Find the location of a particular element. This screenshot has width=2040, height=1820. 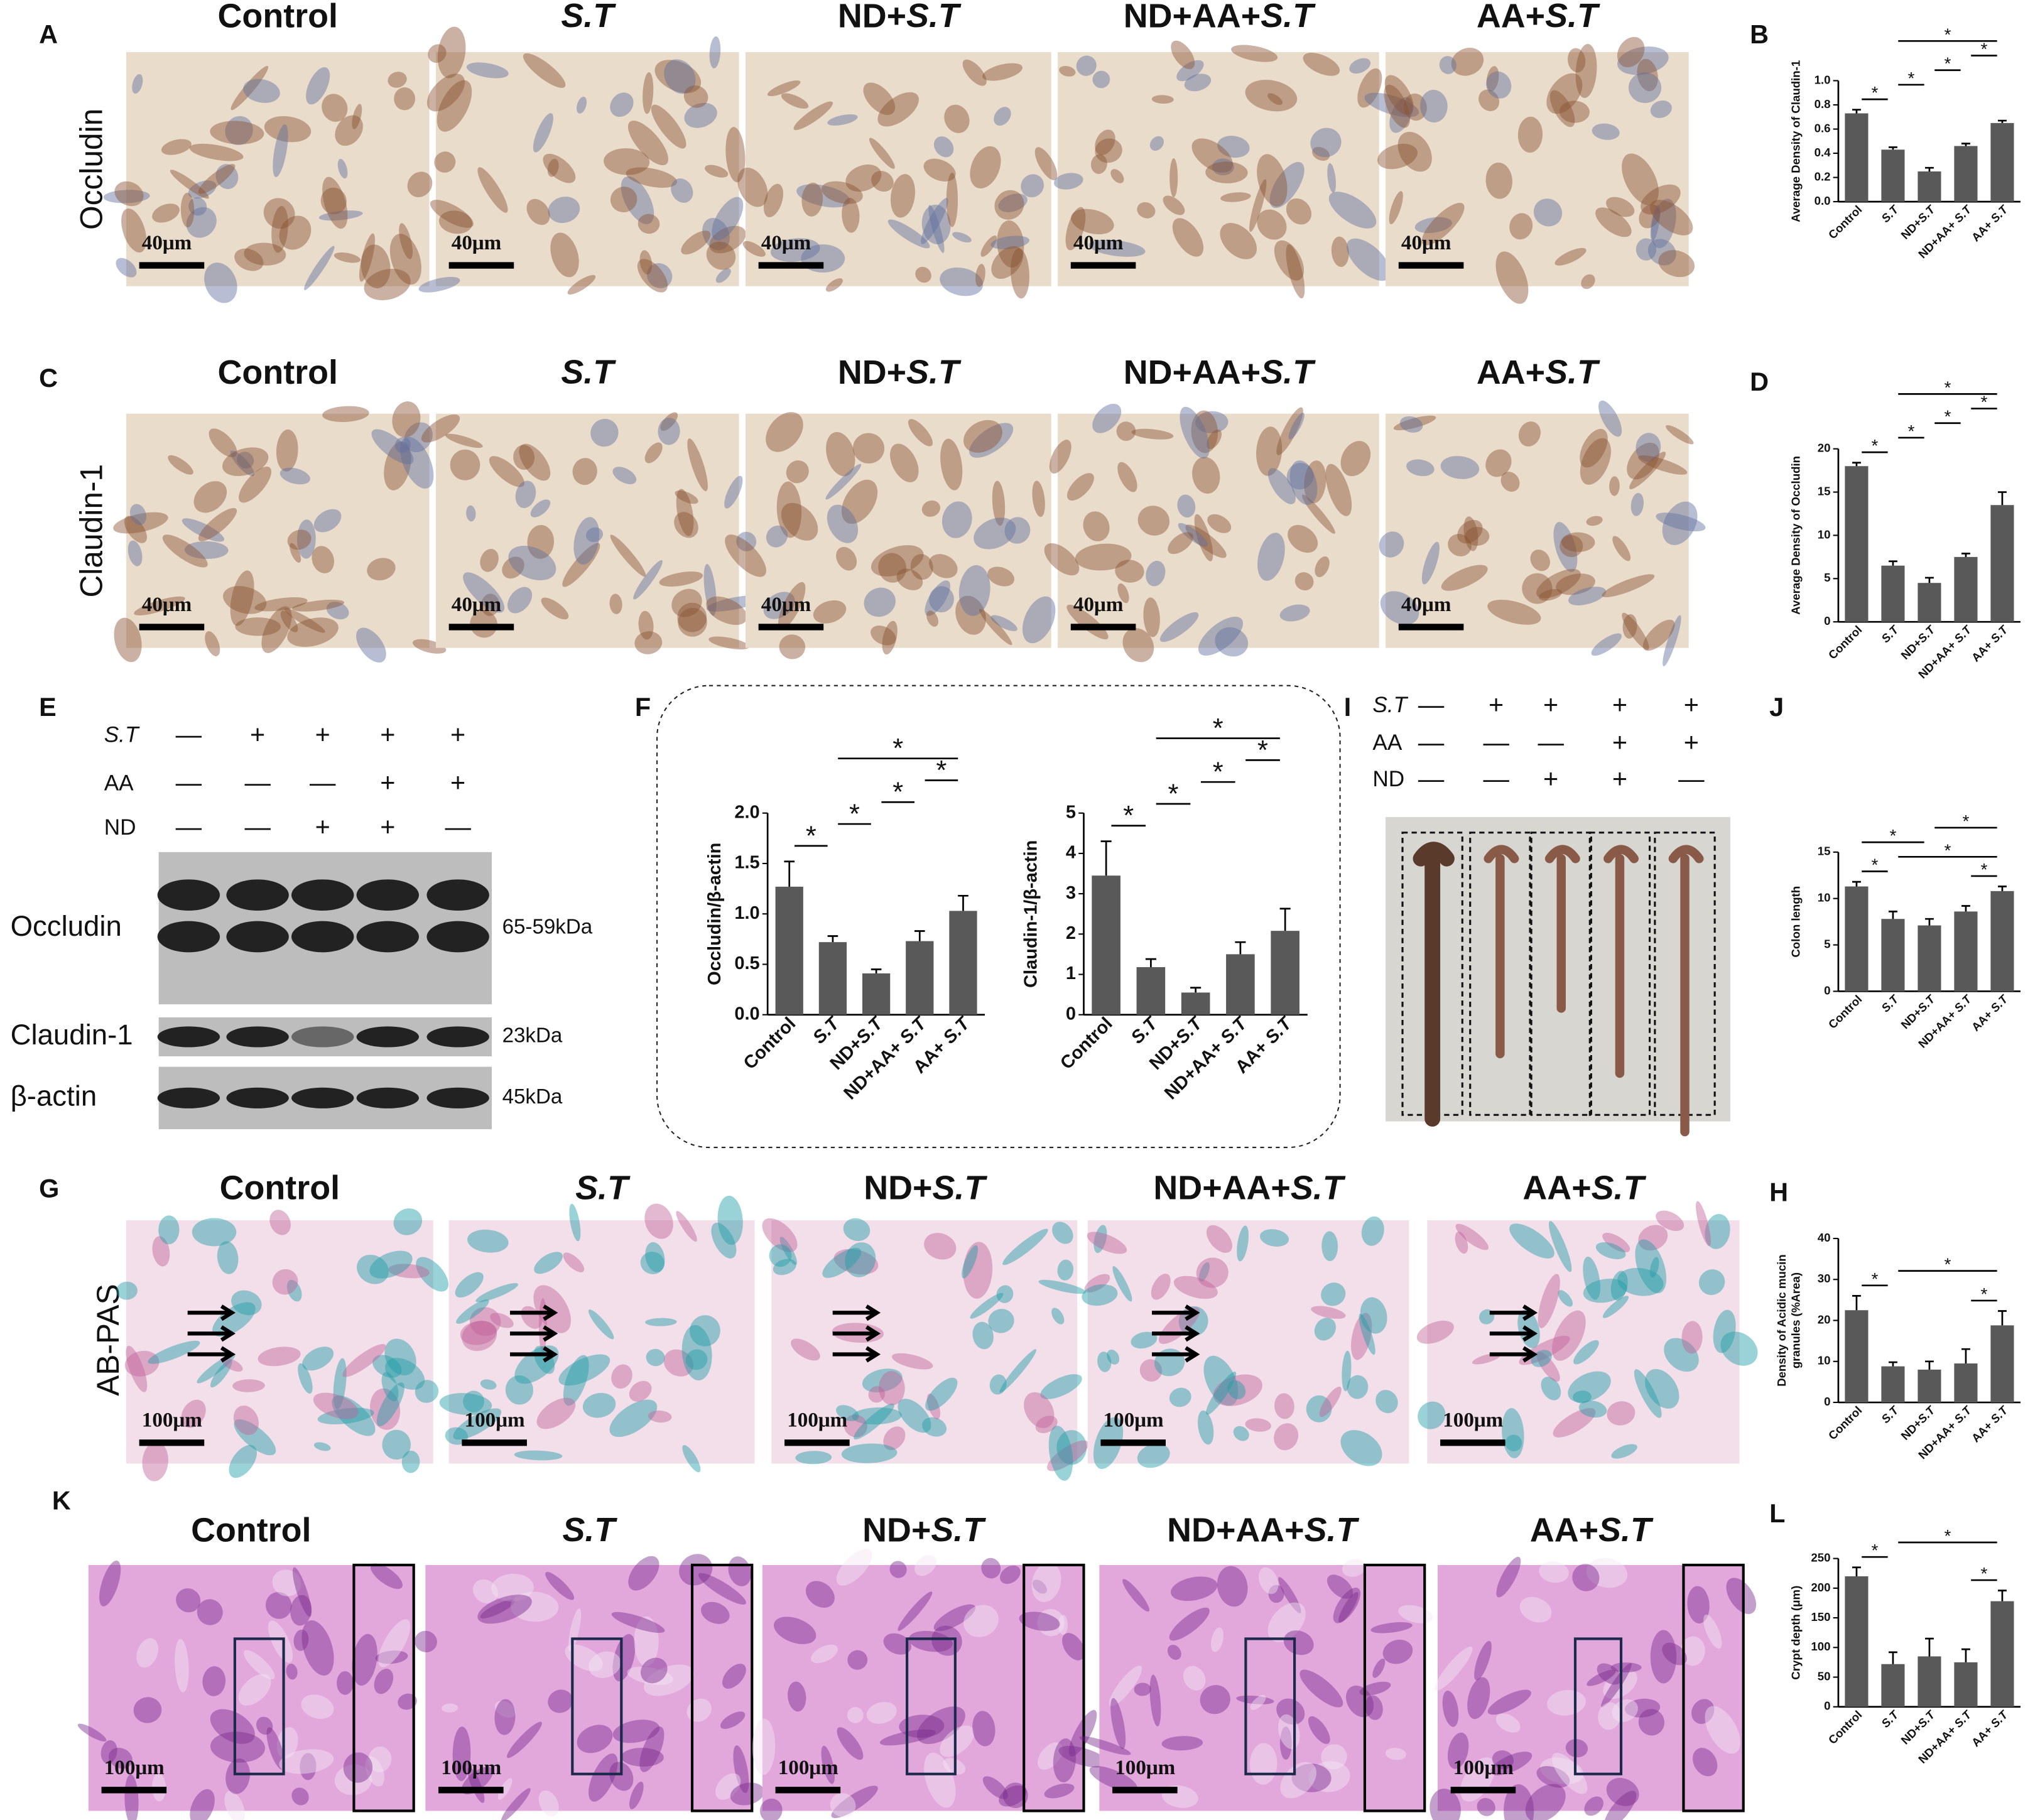

y-tick-label: 10 is located at coordinates (1824, 534).